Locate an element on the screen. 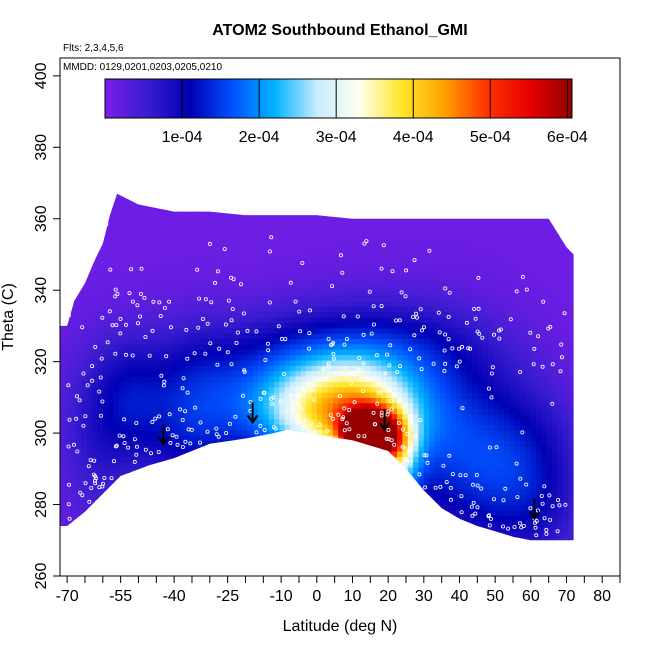 The image size is (650, 650). flights-label: Flts: 2,3,4,5,6 is located at coordinates (93, 48).